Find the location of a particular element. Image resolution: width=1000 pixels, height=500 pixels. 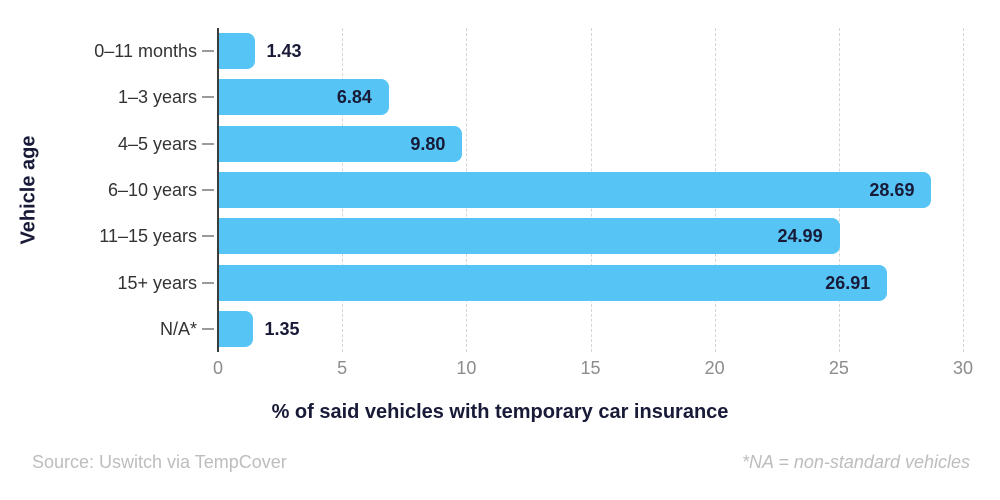

bar-value-label: 24.99 is located at coordinates (800, 236).